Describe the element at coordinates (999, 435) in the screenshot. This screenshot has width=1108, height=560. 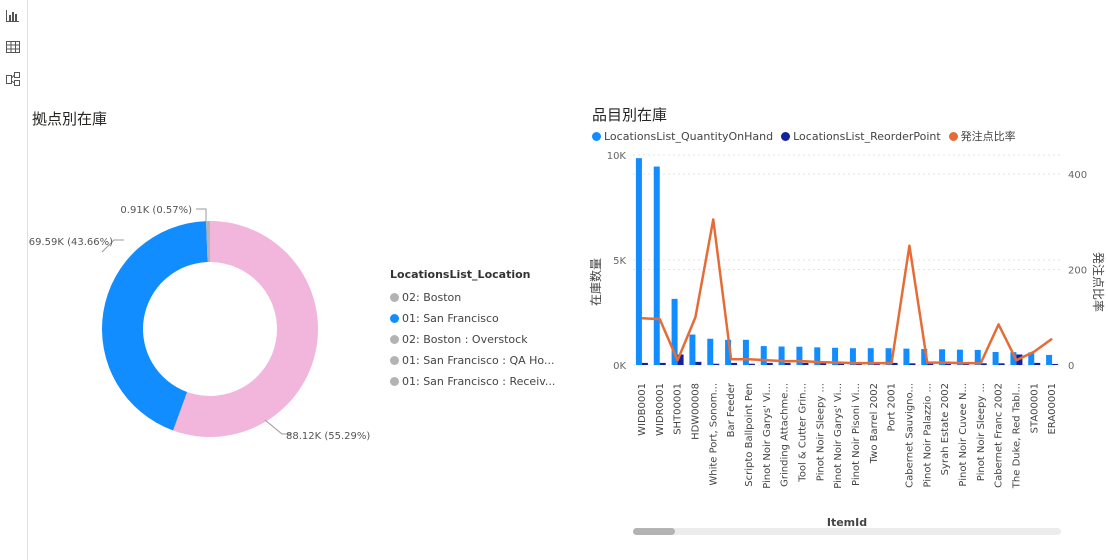
I see `x-tick-label: Cabernet Franc 2002` at that location.